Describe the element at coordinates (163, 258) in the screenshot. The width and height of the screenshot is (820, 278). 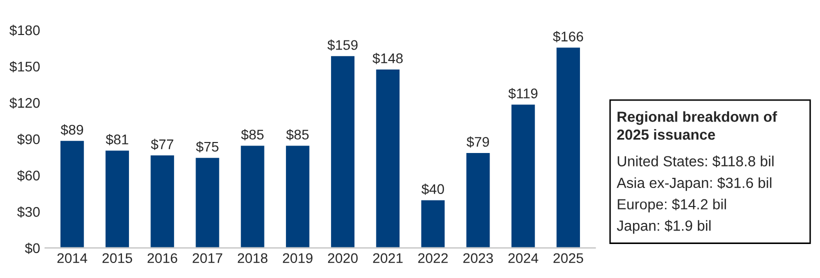
I see `x-tick-label: 2016` at that location.